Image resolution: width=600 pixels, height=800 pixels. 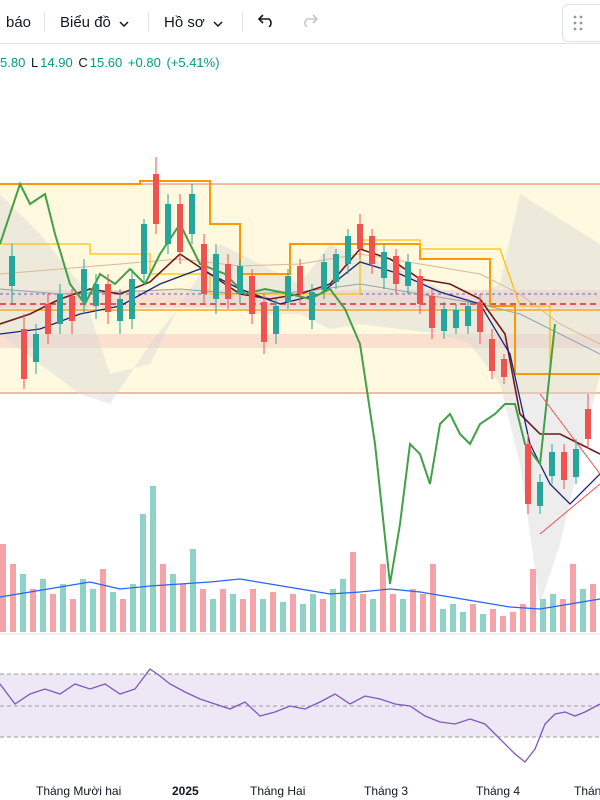 I want to click on tan-line, so click(x=300, y=299).